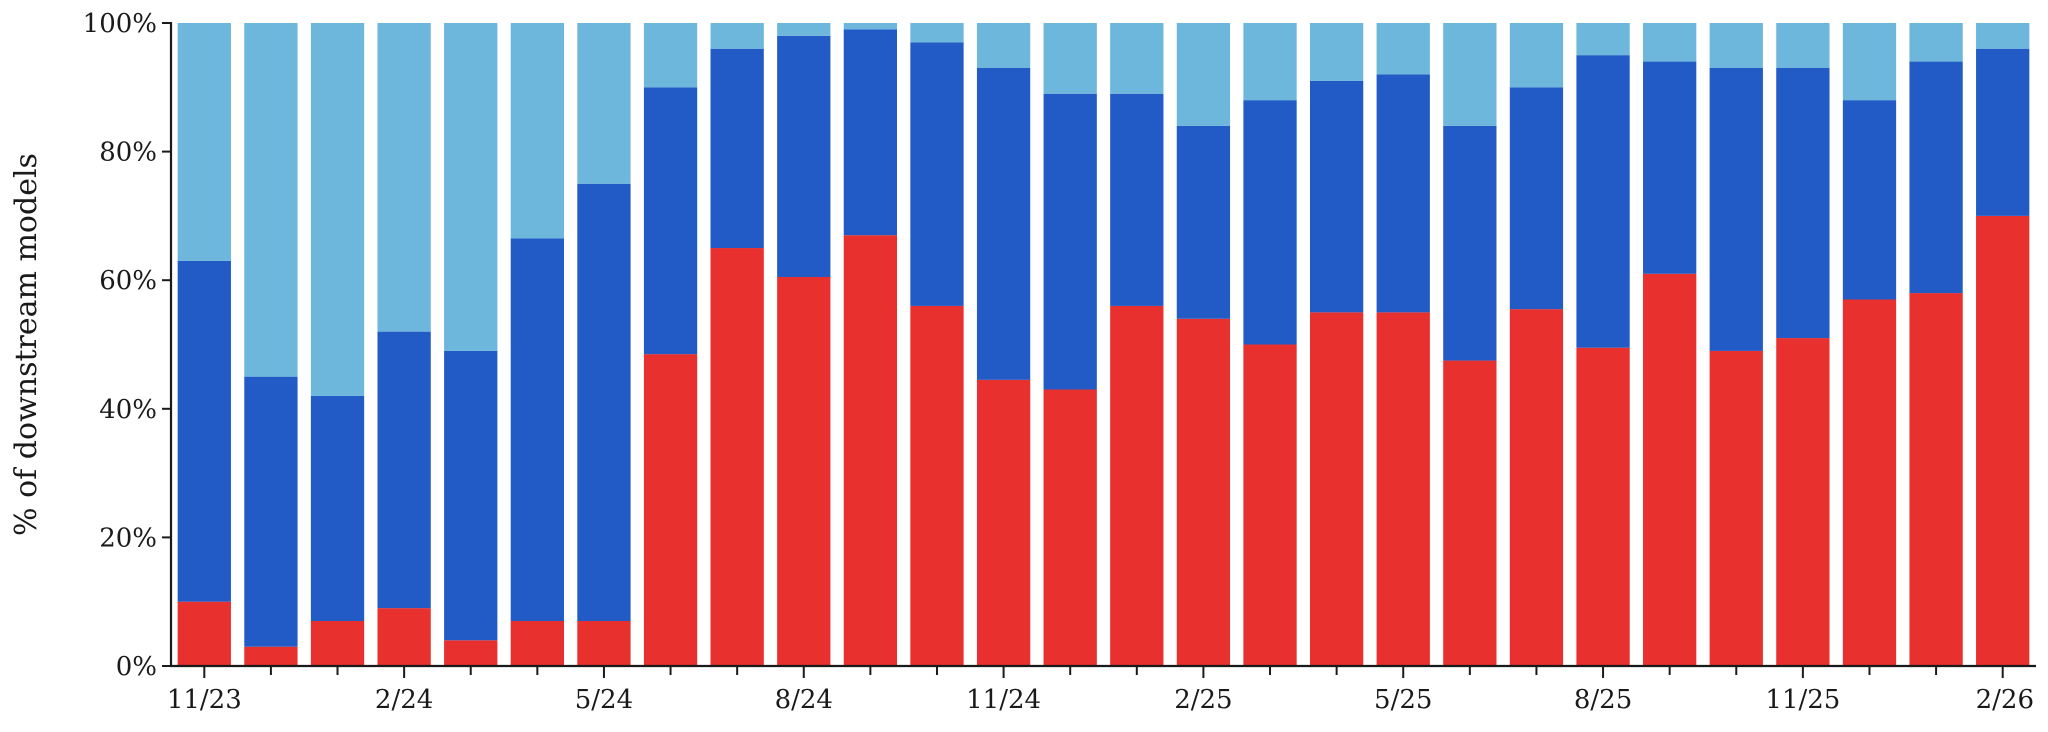 The height and width of the screenshot is (732, 2048). What do you see at coordinates (1670, 42) in the screenshot?
I see `bar-segment-9-25-s3` at bounding box center [1670, 42].